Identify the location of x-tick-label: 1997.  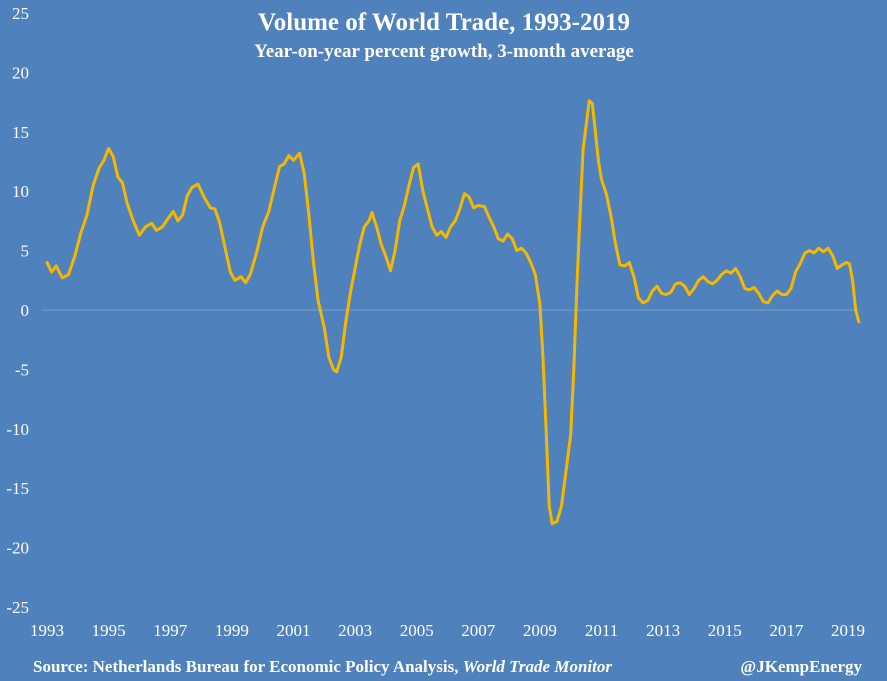
(170, 630).